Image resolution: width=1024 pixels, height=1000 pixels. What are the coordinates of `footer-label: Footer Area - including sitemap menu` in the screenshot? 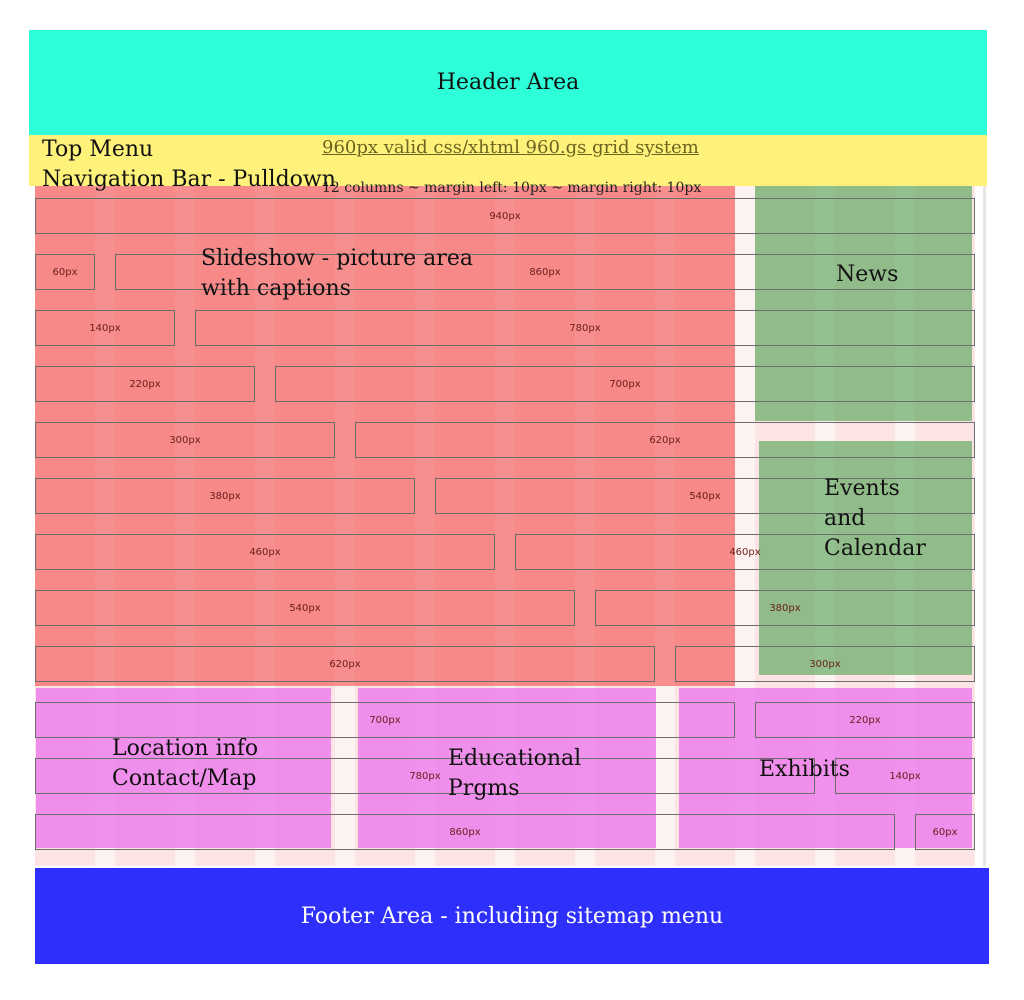 It's located at (512, 916).